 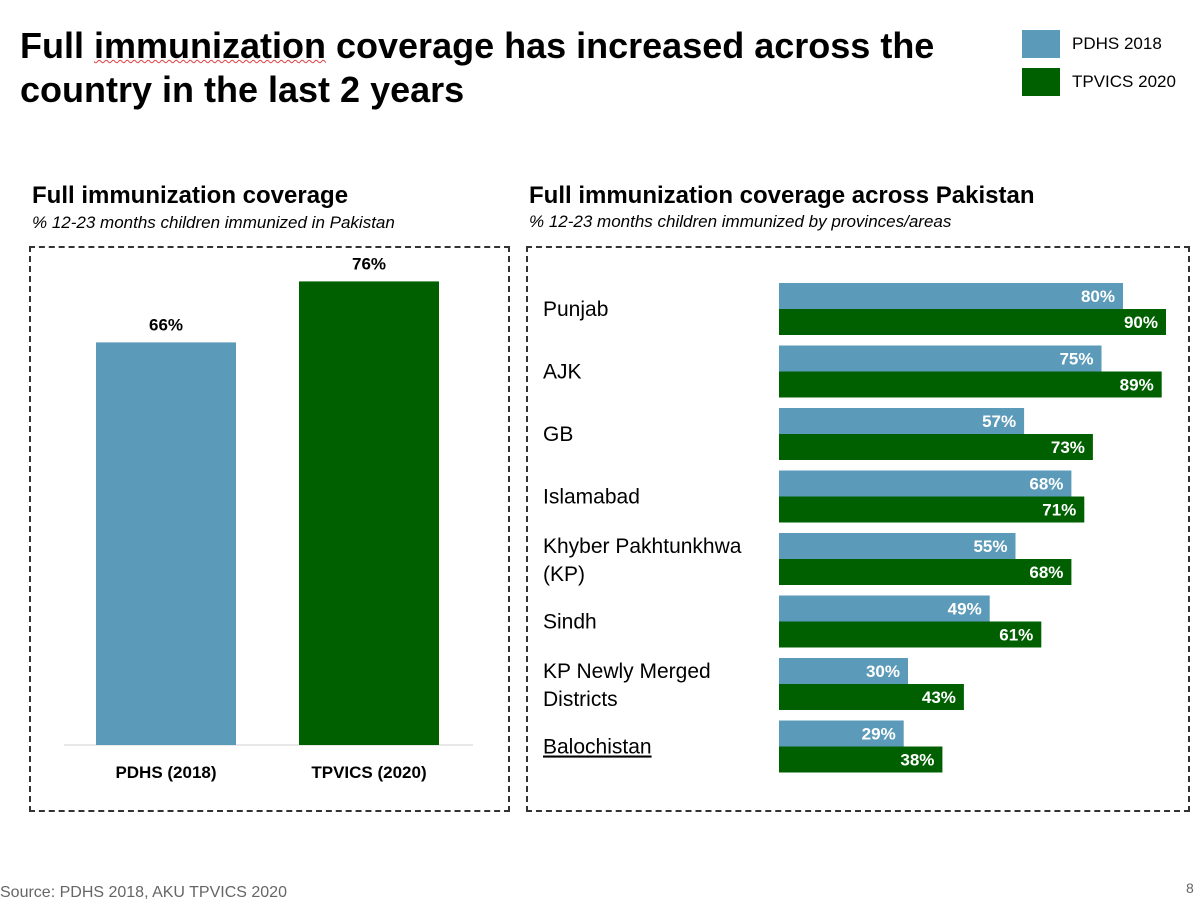 I want to click on legend-swatch-tpvics, so click(x=1041, y=82).